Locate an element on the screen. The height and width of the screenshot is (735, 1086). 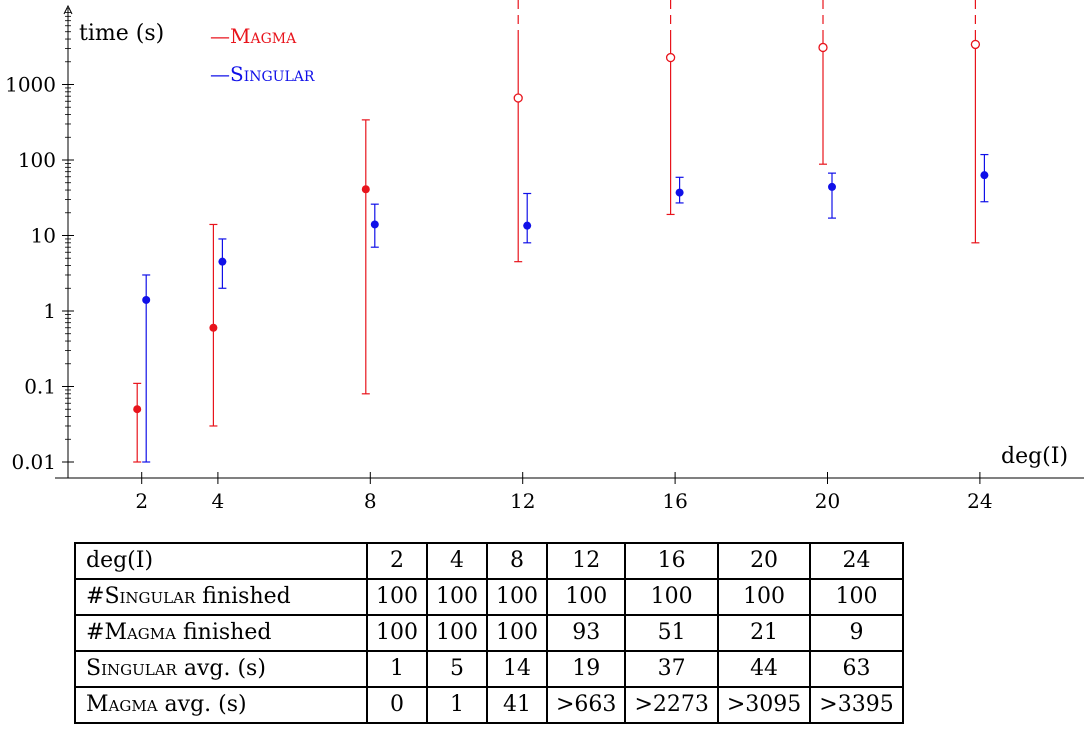
table-cell: 21 is located at coordinates (764, 633).